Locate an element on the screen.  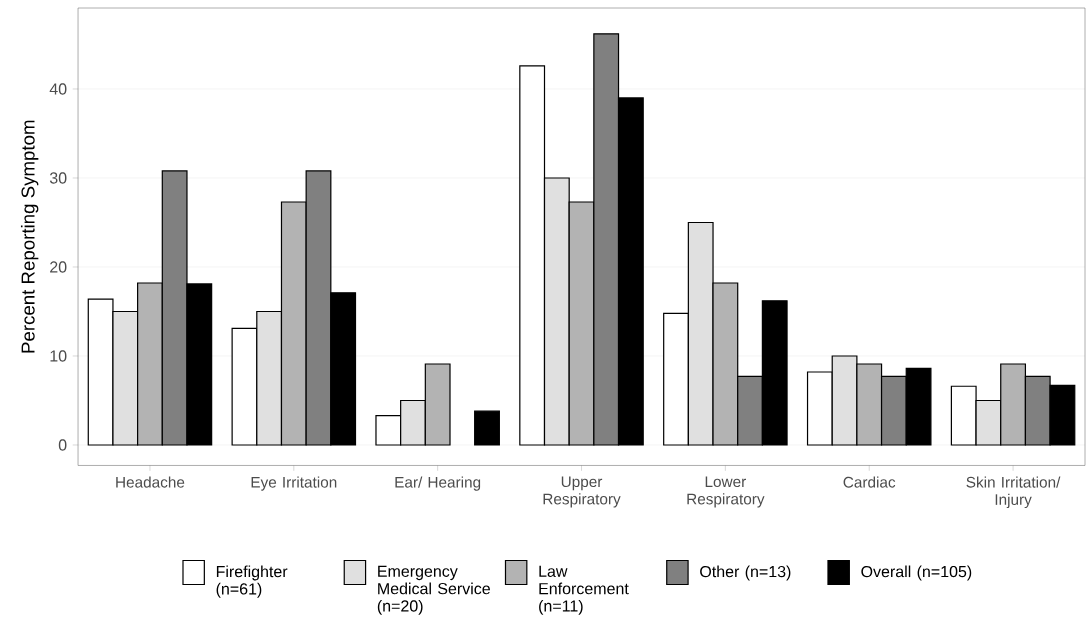
y-tick-label: 0 is located at coordinates (62, 445).